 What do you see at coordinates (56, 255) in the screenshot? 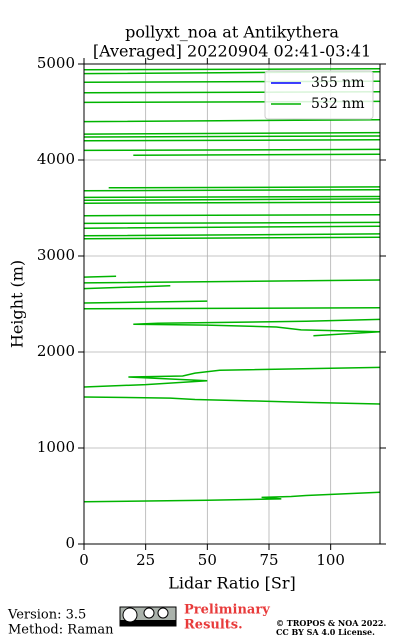
I see `y-tick-label: 3000` at bounding box center [56, 255].